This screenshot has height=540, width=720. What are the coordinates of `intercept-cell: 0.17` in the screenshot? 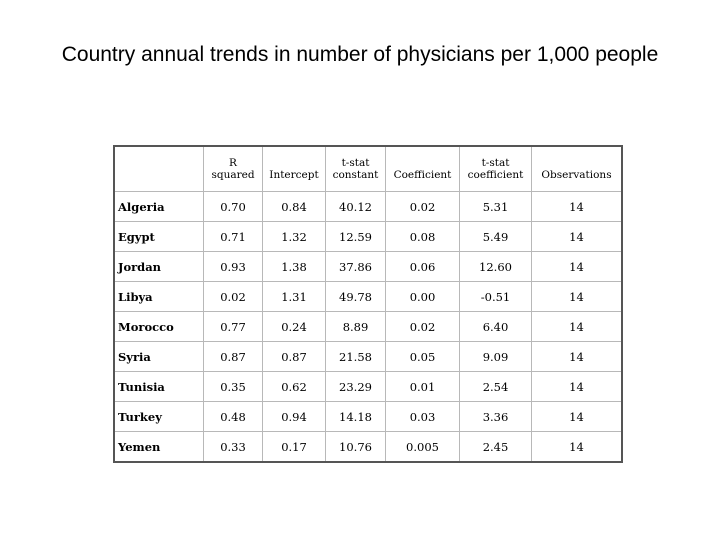 It's located at (294, 447).